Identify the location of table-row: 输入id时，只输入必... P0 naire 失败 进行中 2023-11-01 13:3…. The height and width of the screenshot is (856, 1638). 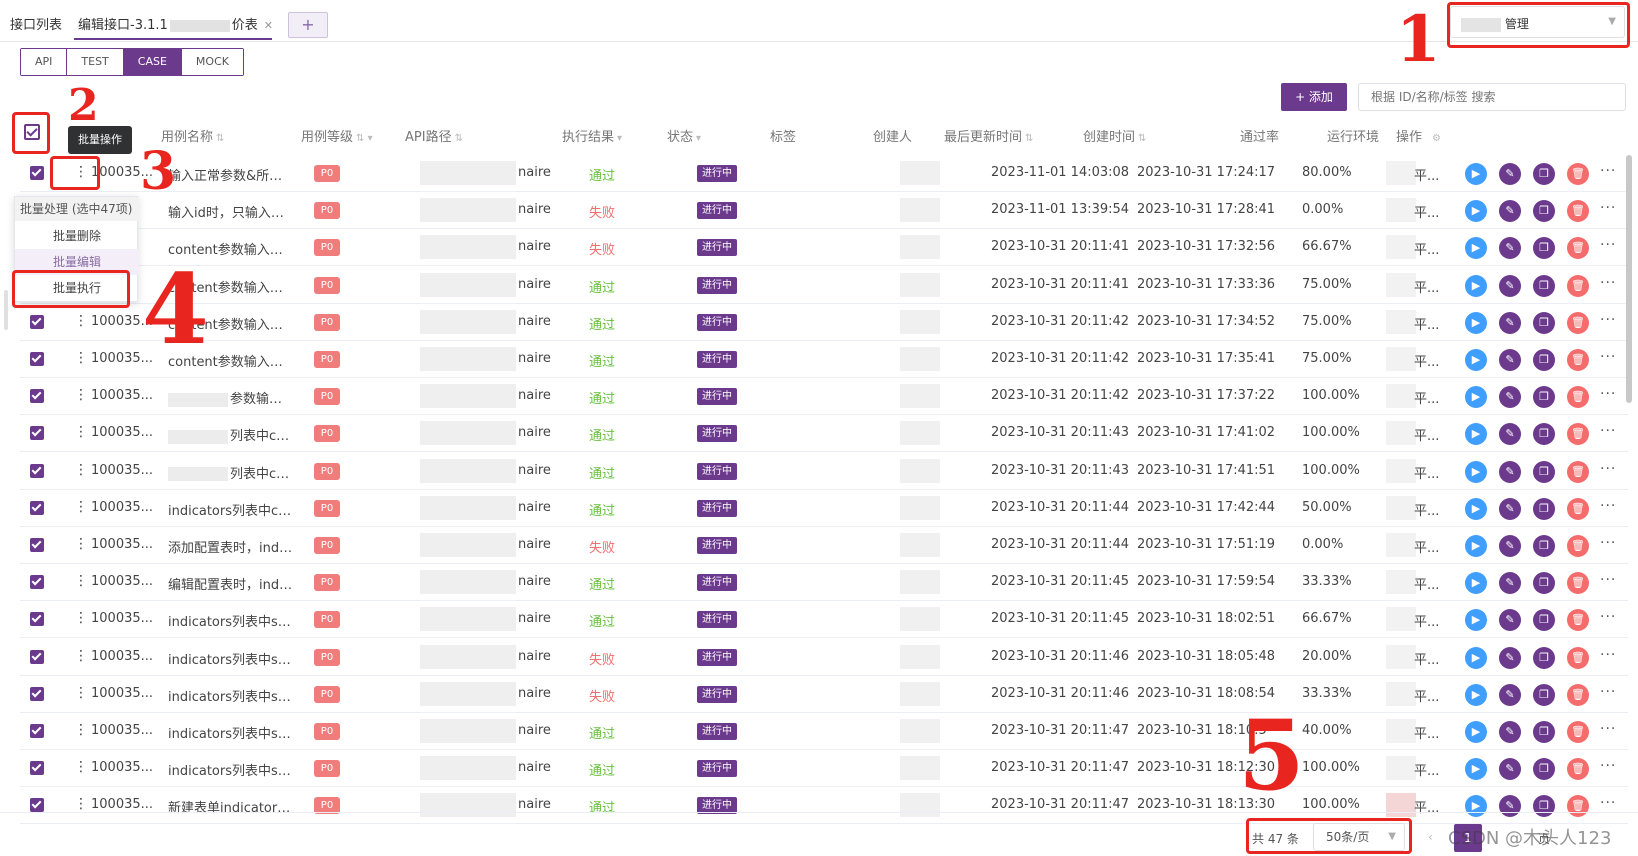
(819, 211).